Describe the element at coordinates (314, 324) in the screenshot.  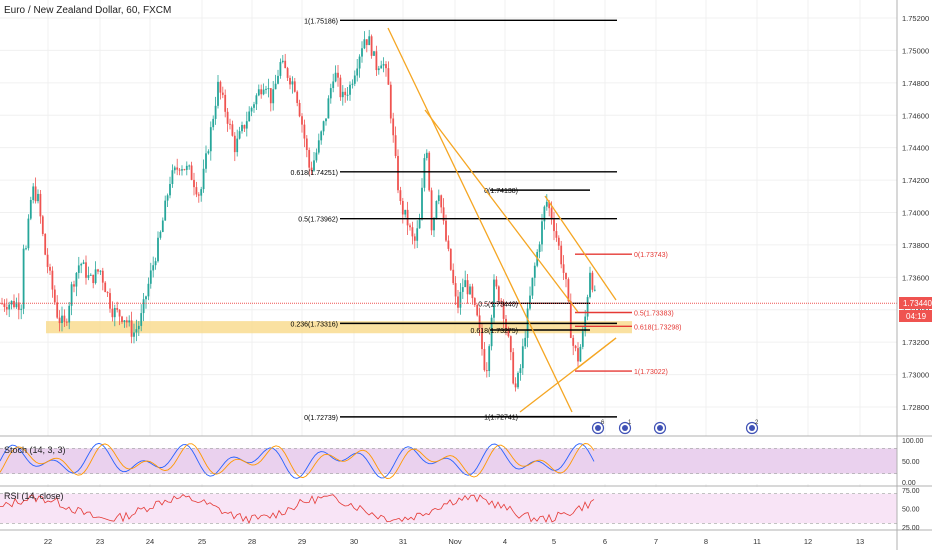
I see `fib-label: 0.236(1.73316)` at that location.